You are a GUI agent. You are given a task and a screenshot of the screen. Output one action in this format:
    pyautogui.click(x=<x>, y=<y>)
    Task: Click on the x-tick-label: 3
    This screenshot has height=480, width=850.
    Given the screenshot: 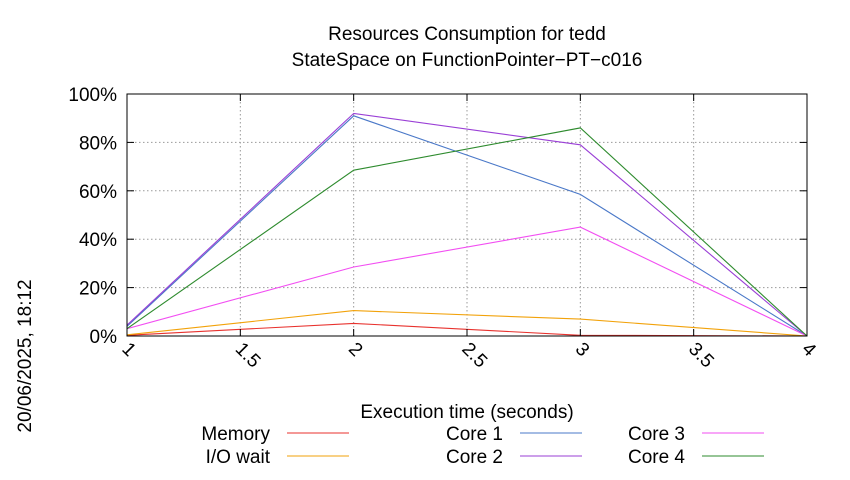 What is the action you would take?
    pyautogui.click(x=582, y=350)
    